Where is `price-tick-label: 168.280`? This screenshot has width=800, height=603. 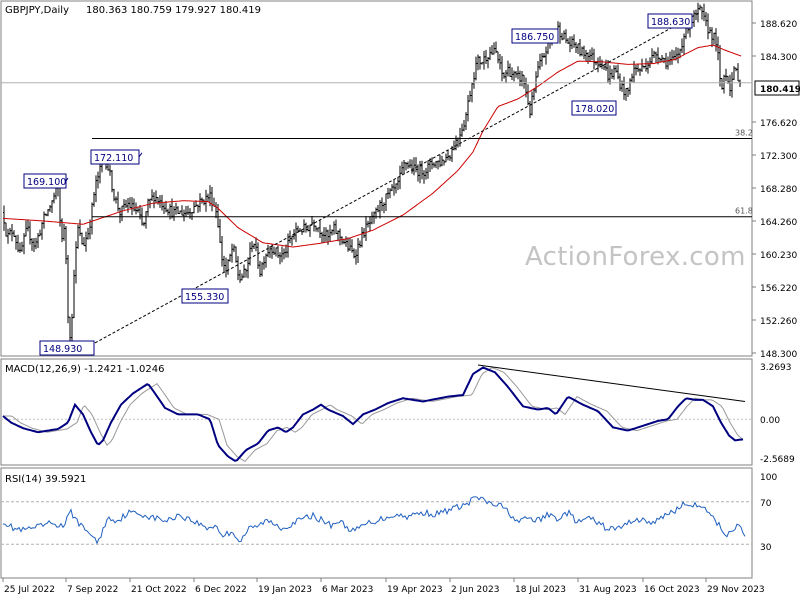
price-tick-label: 168.280 is located at coordinates (778, 190).